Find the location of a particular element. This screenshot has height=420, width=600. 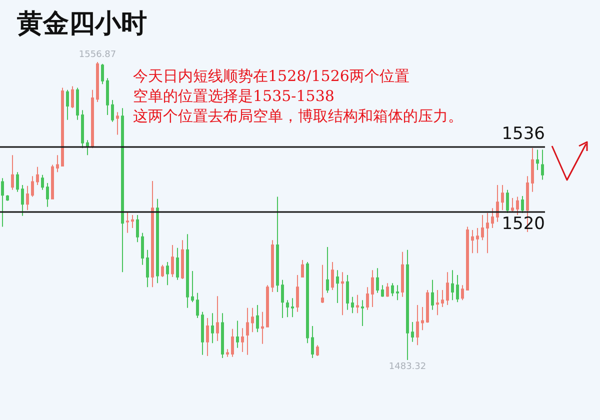

annotation: 空单的位置选择是1535-1538 is located at coordinates (234, 96).